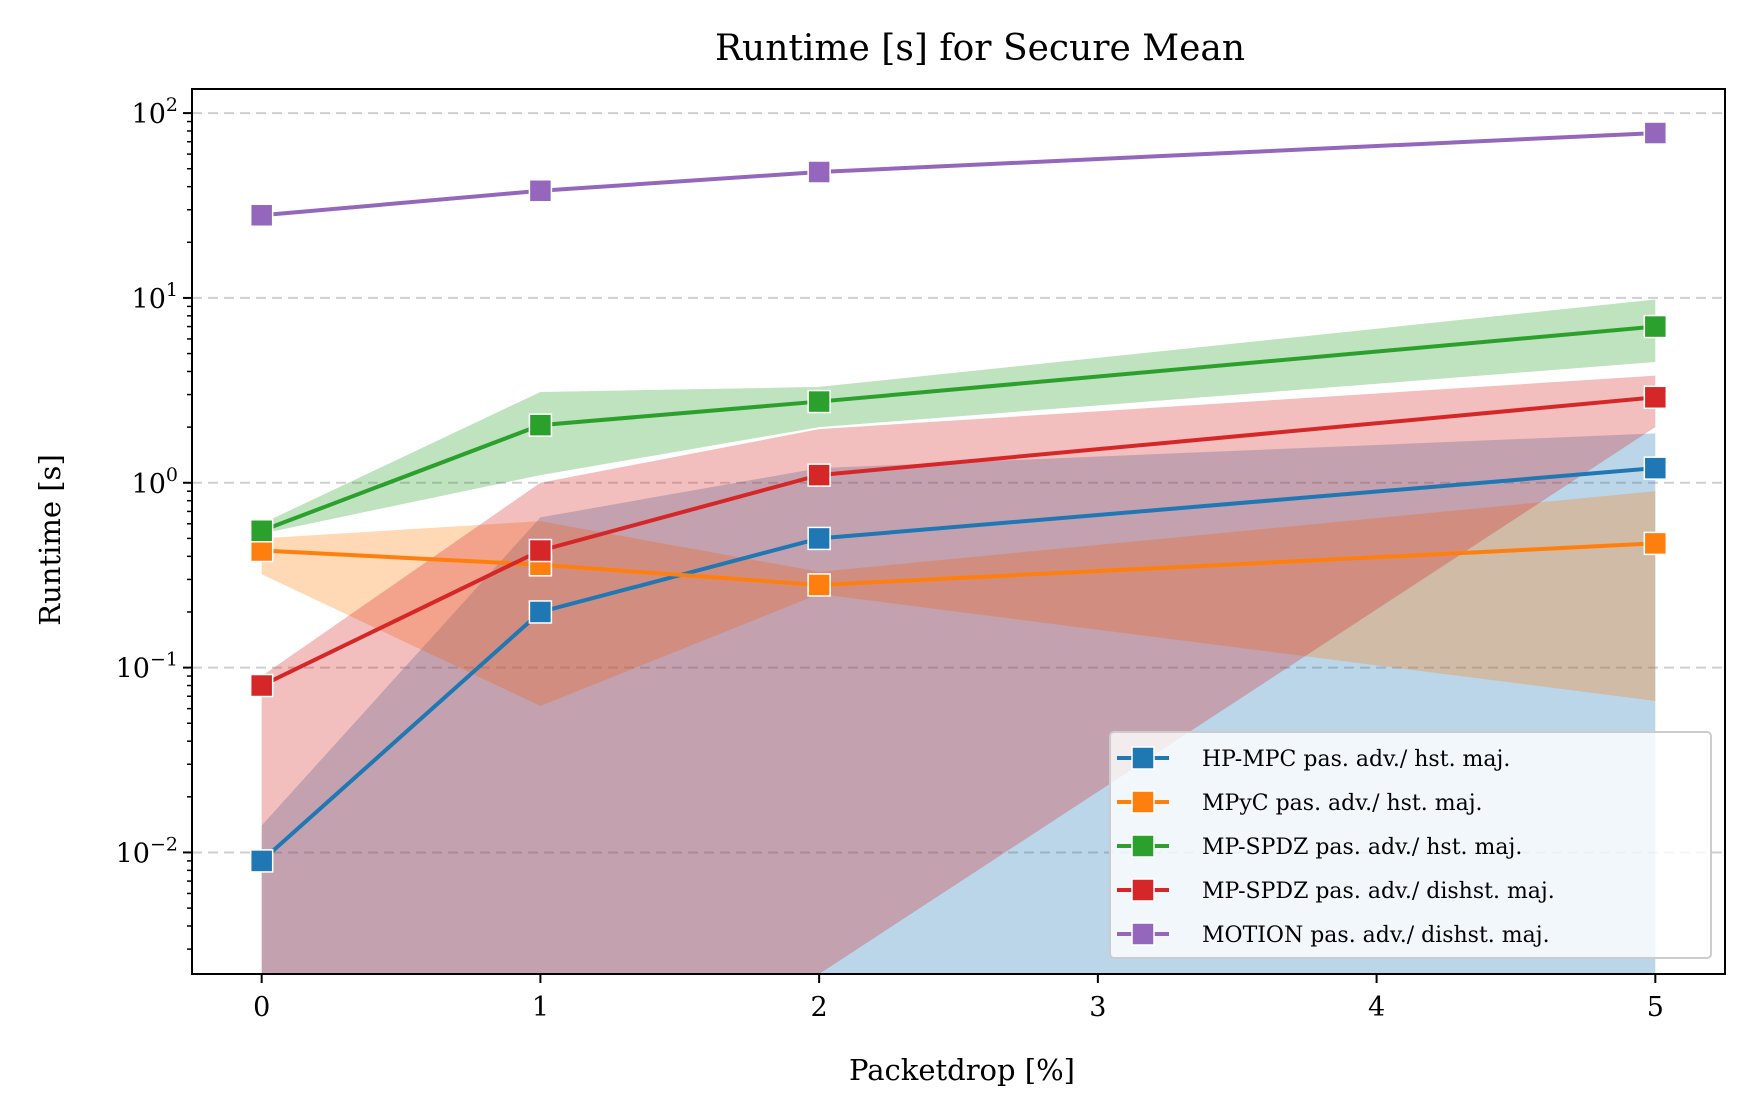 Image resolution: width=1752 pixels, height=1119 pixels. Describe the element at coordinates (1362, 847) in the screenshot. I see `legend-label-series-2: MP-SPDZ pas. adv./ hst. maj.` at that location.